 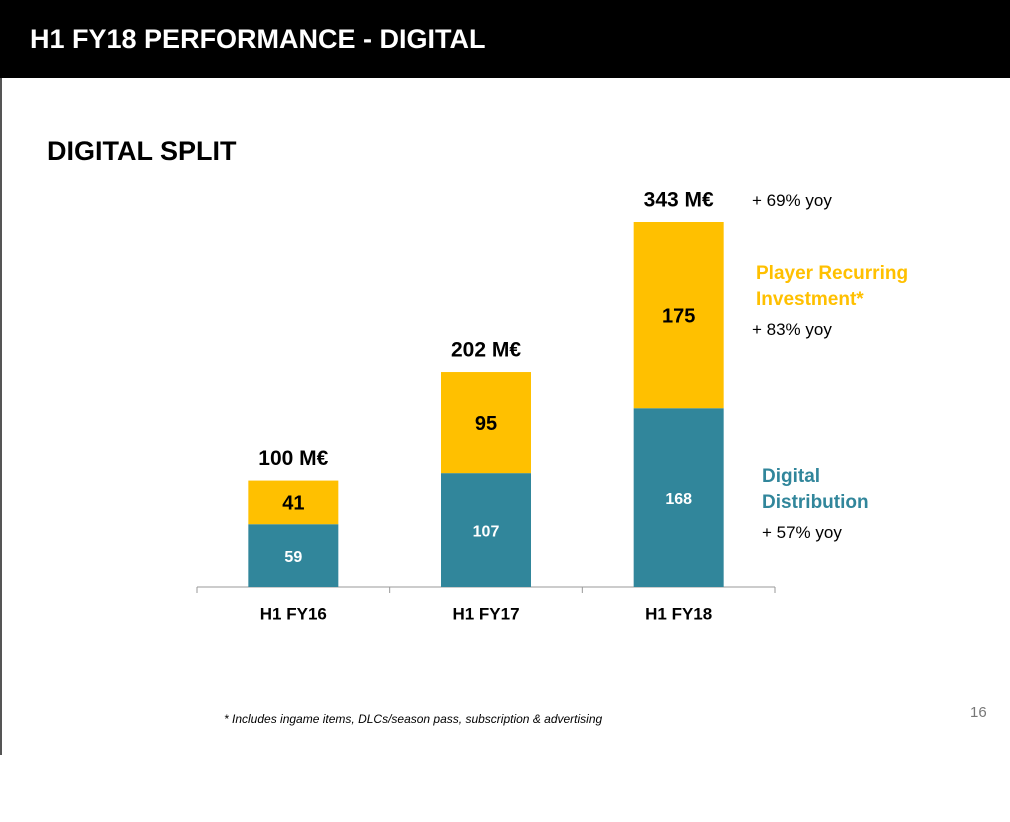 I want to click on value-label: 107, so click(x=486, y=531).